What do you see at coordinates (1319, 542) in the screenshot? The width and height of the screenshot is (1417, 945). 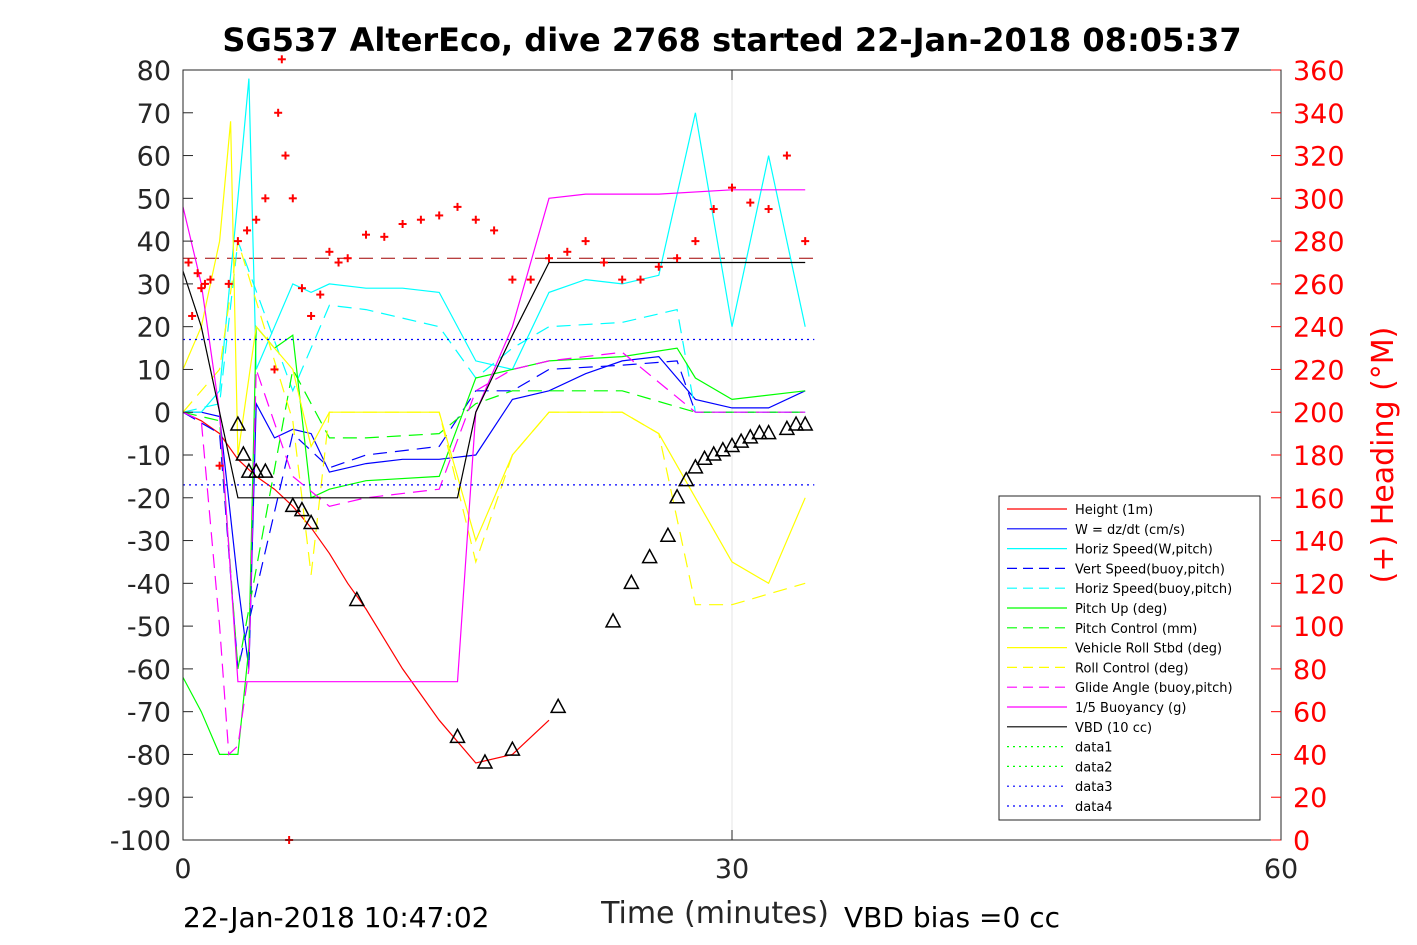 I see `right-tick-label: 140` at bounding box center [1319, 542].